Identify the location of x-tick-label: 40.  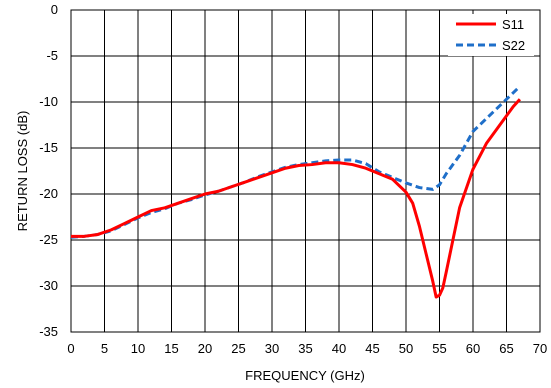
(339, 348).